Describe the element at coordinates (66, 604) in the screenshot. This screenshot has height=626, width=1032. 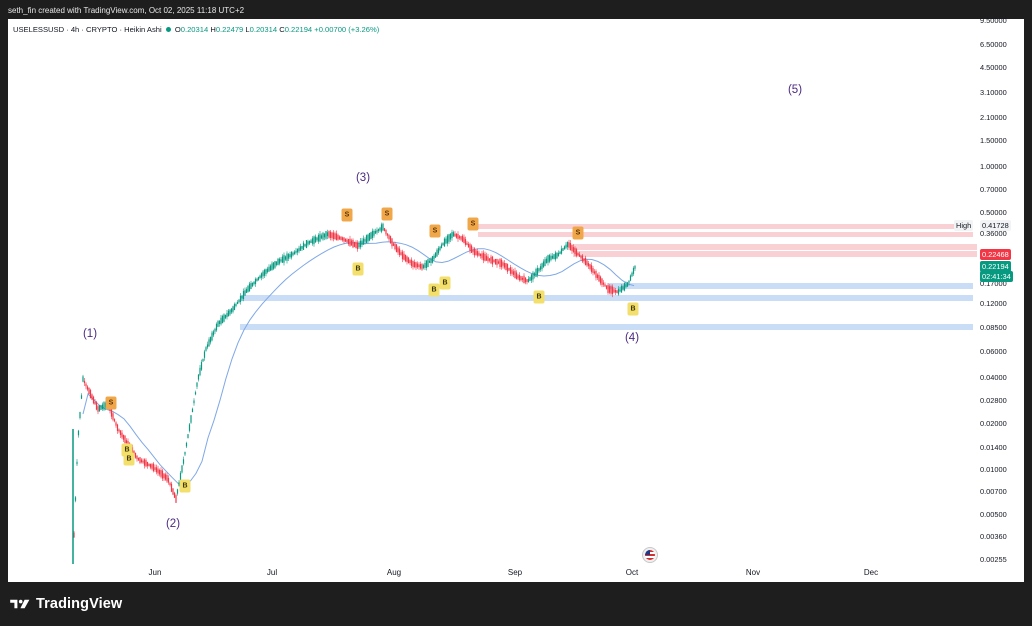
I see `tradingview-brand: TradingView` at that location.